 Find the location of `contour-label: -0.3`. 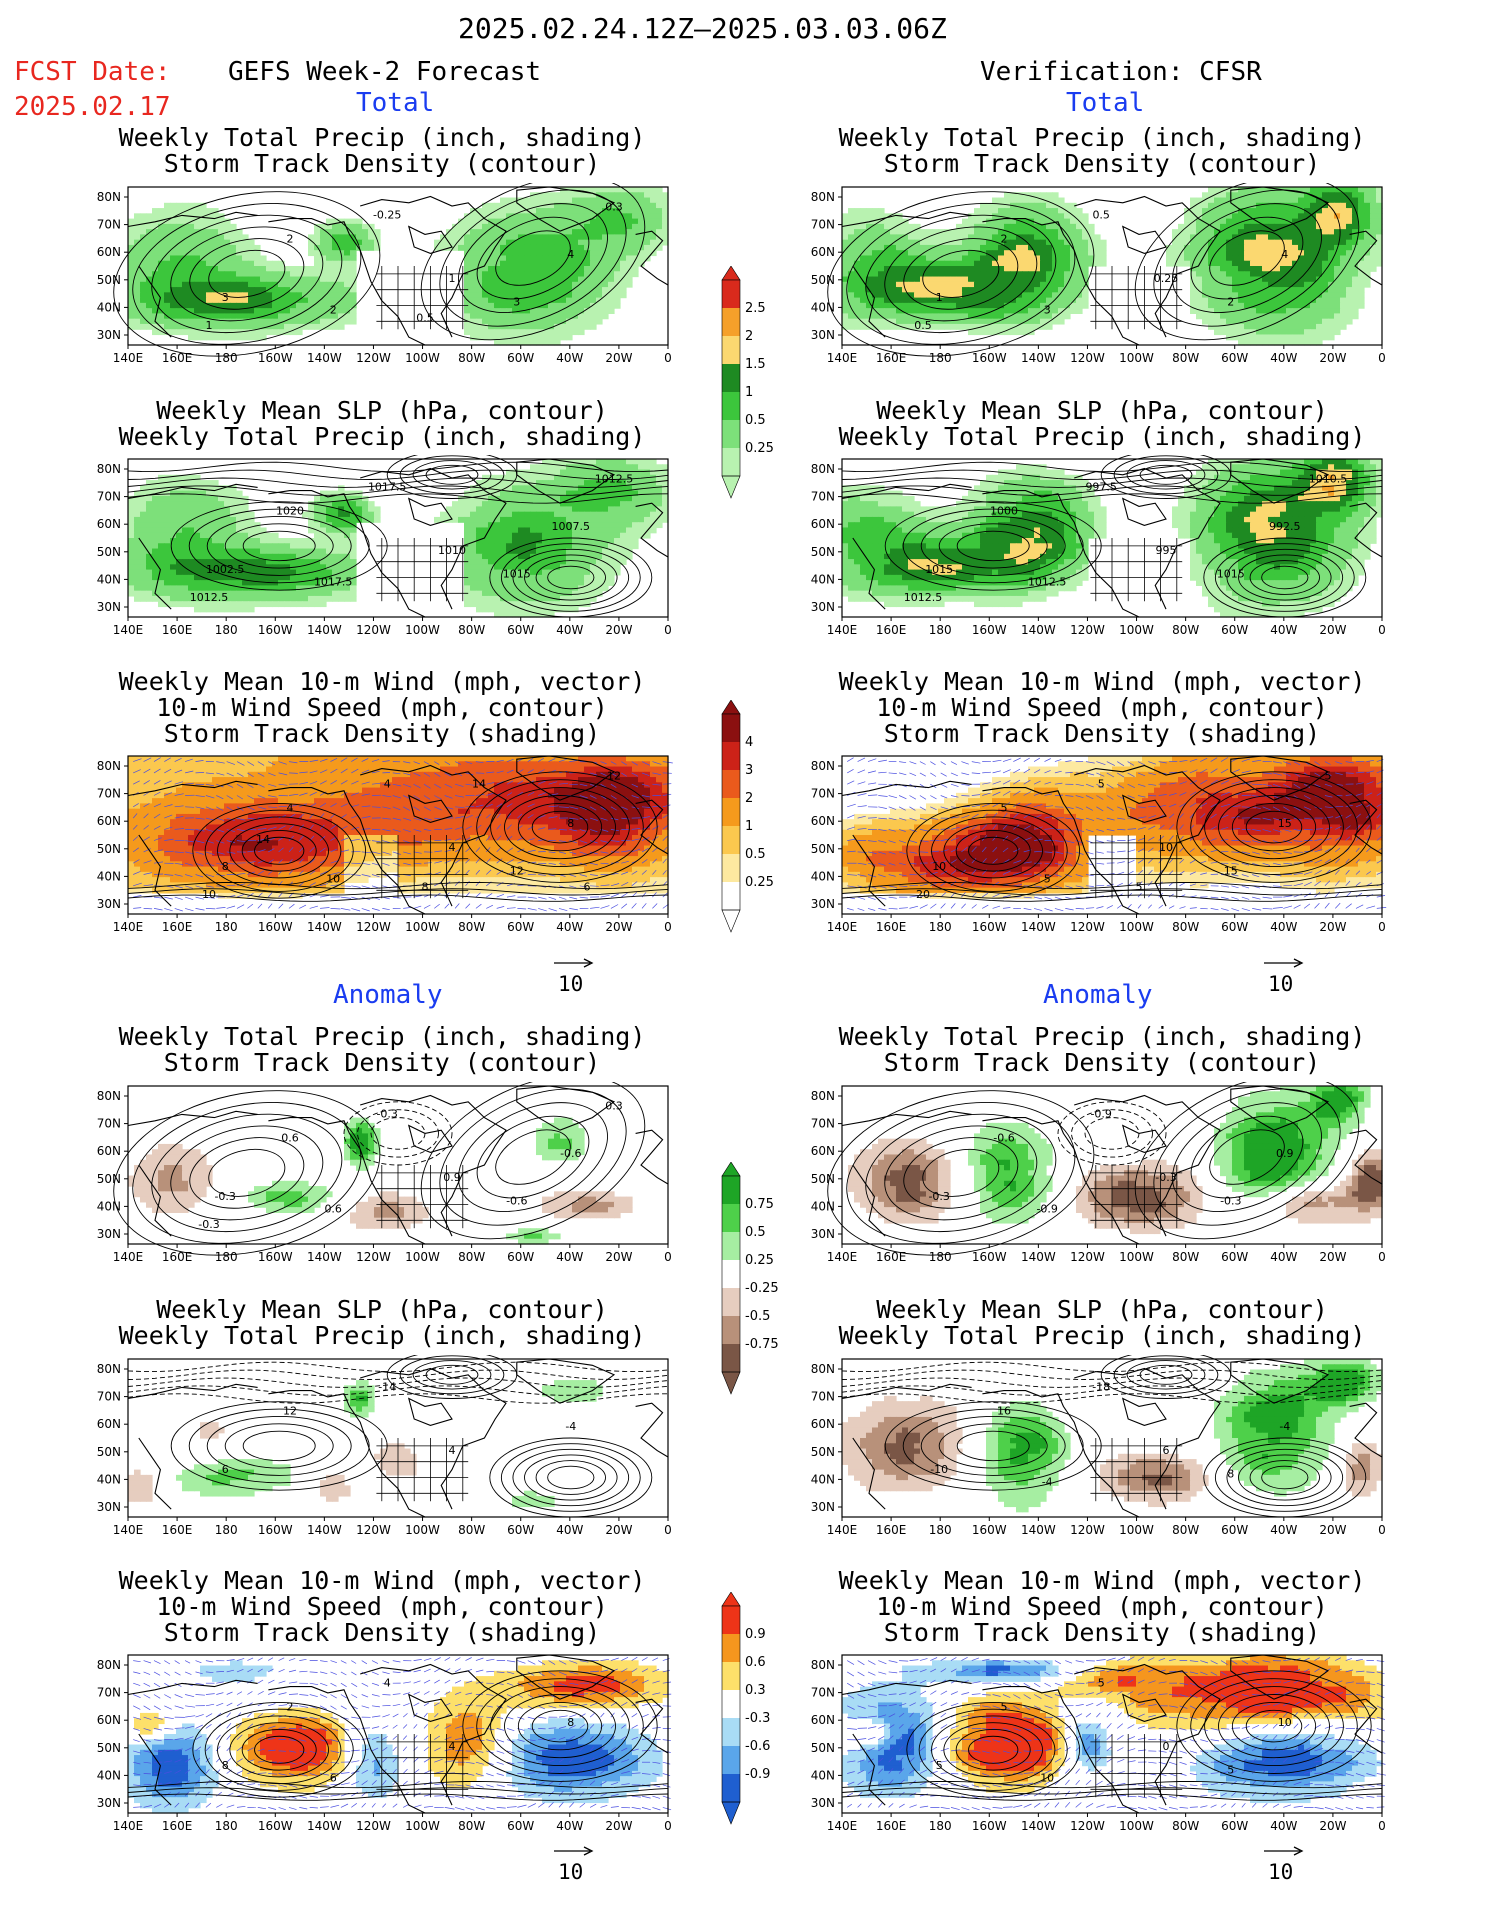

contour-label: -0.3 is located at coordinates (208, 1224).